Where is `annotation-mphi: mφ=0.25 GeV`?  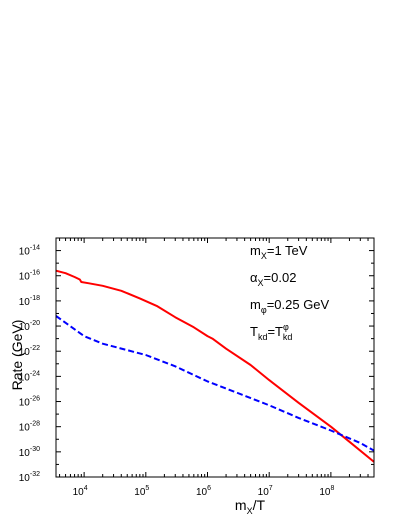
annotation-mphi: mφ=0.25 GeV is located at coordinates (290, 306).